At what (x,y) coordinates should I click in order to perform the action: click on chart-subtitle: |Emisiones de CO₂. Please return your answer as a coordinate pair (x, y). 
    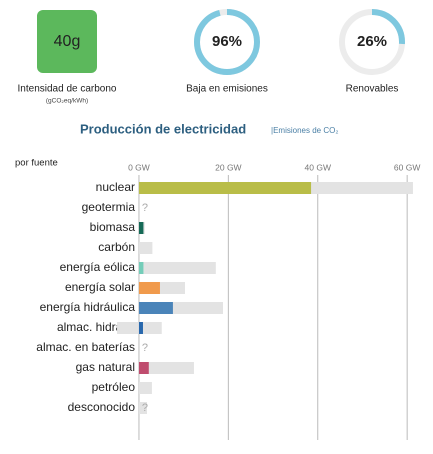
    Looking at the image, I should click on (304, 130).